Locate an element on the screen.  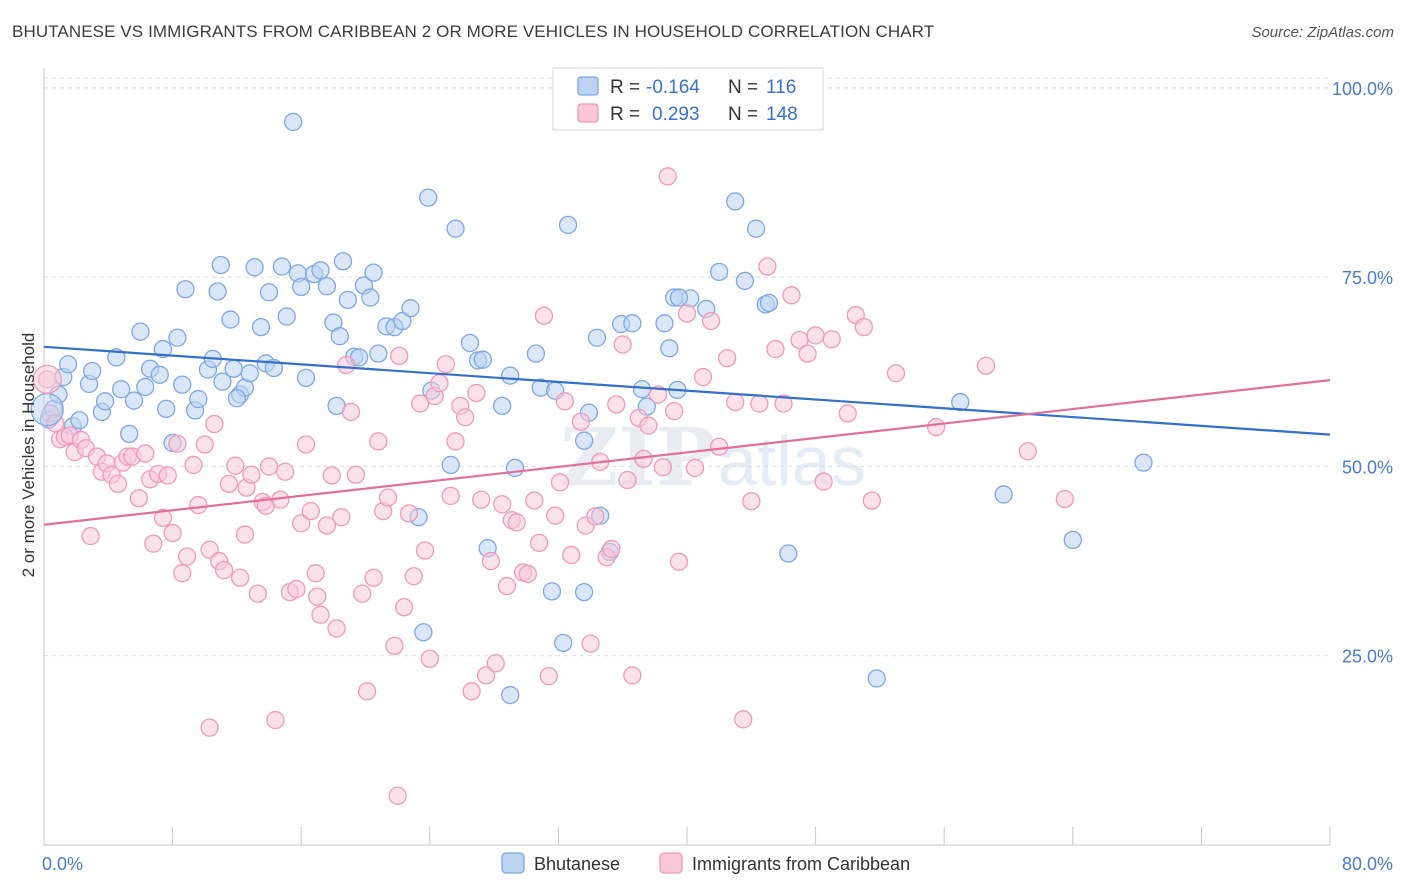
y-axis-label: 2 or more Vehicles in Household is located at coordinates (28, 455).